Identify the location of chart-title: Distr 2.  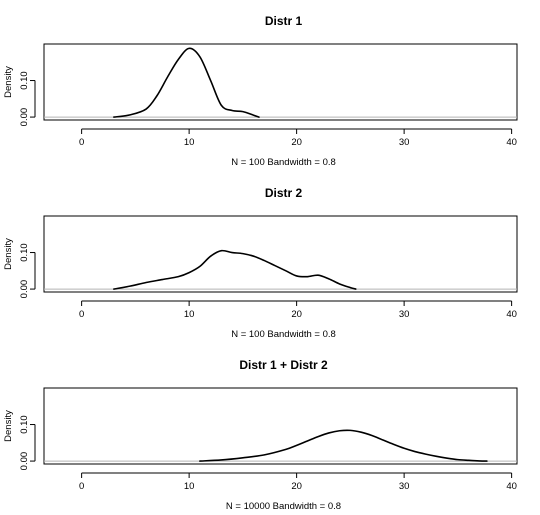
(284, 193).